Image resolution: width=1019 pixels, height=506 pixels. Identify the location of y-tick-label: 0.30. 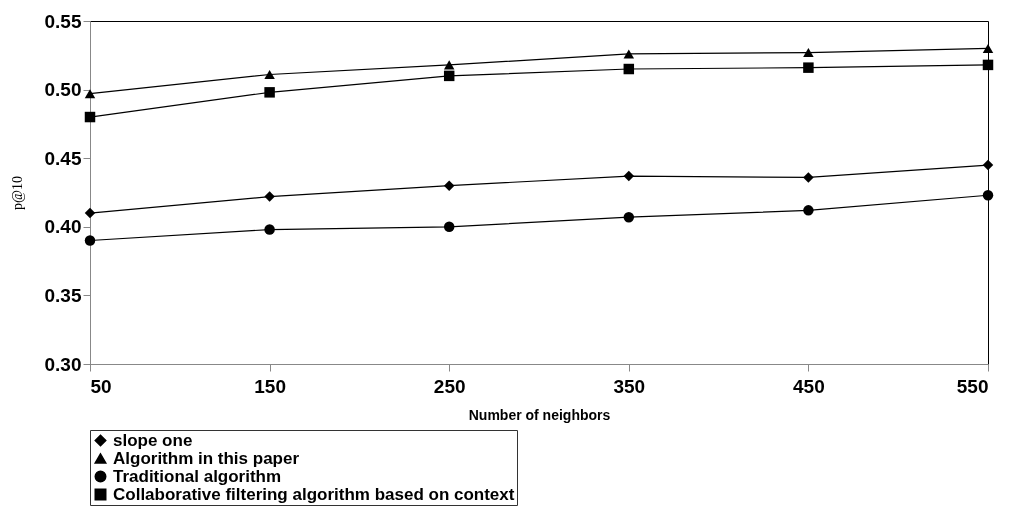
(63, 364).